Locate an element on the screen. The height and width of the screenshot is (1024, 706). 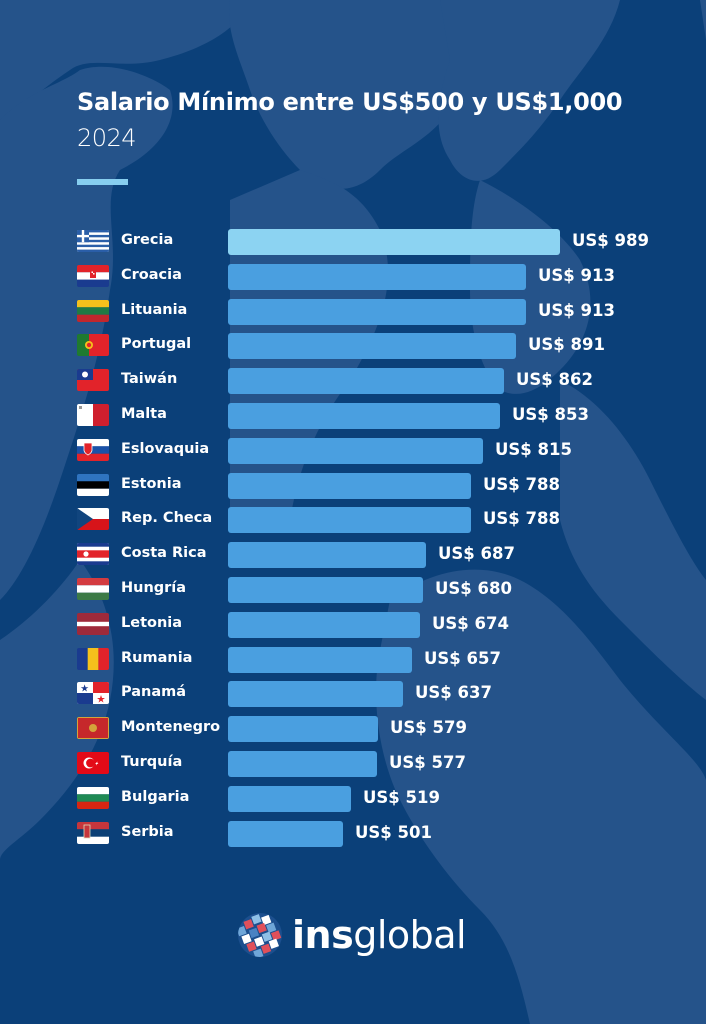
value-label: US$ 680 is located at coordinates (473, 588).